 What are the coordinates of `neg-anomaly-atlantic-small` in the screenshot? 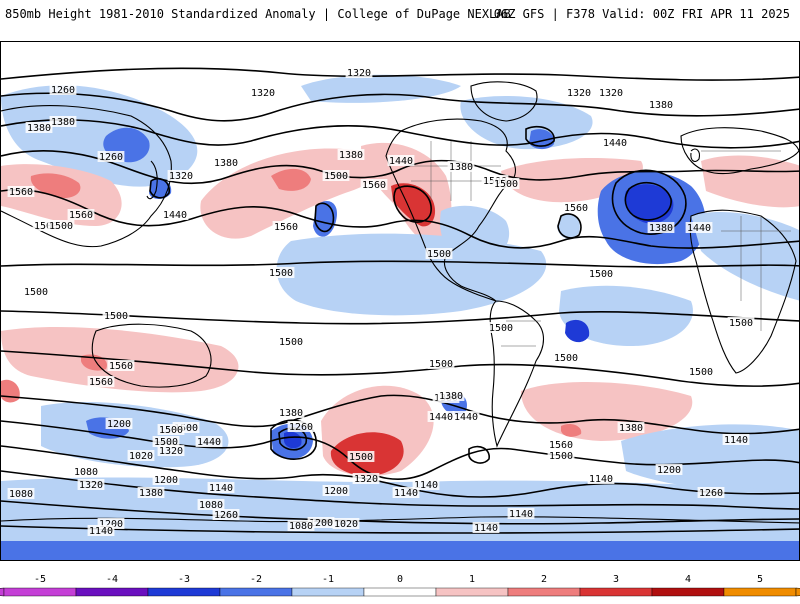 It's located at (568, 226).